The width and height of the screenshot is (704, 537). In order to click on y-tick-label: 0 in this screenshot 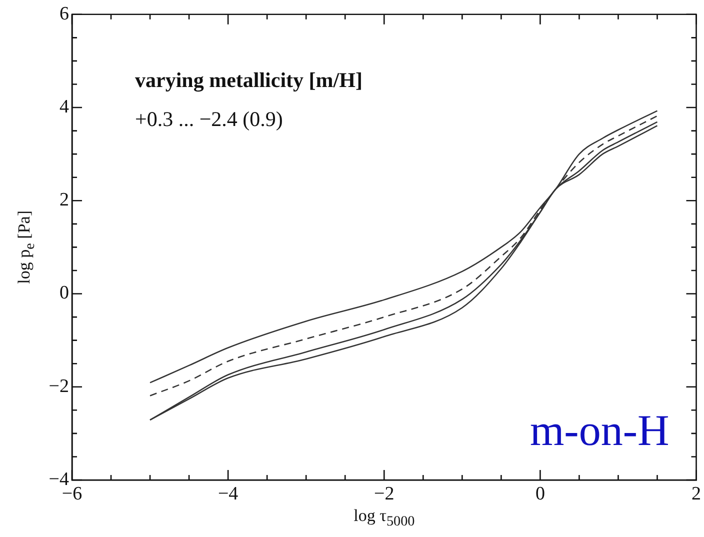, I will do `click(64, 293)`.